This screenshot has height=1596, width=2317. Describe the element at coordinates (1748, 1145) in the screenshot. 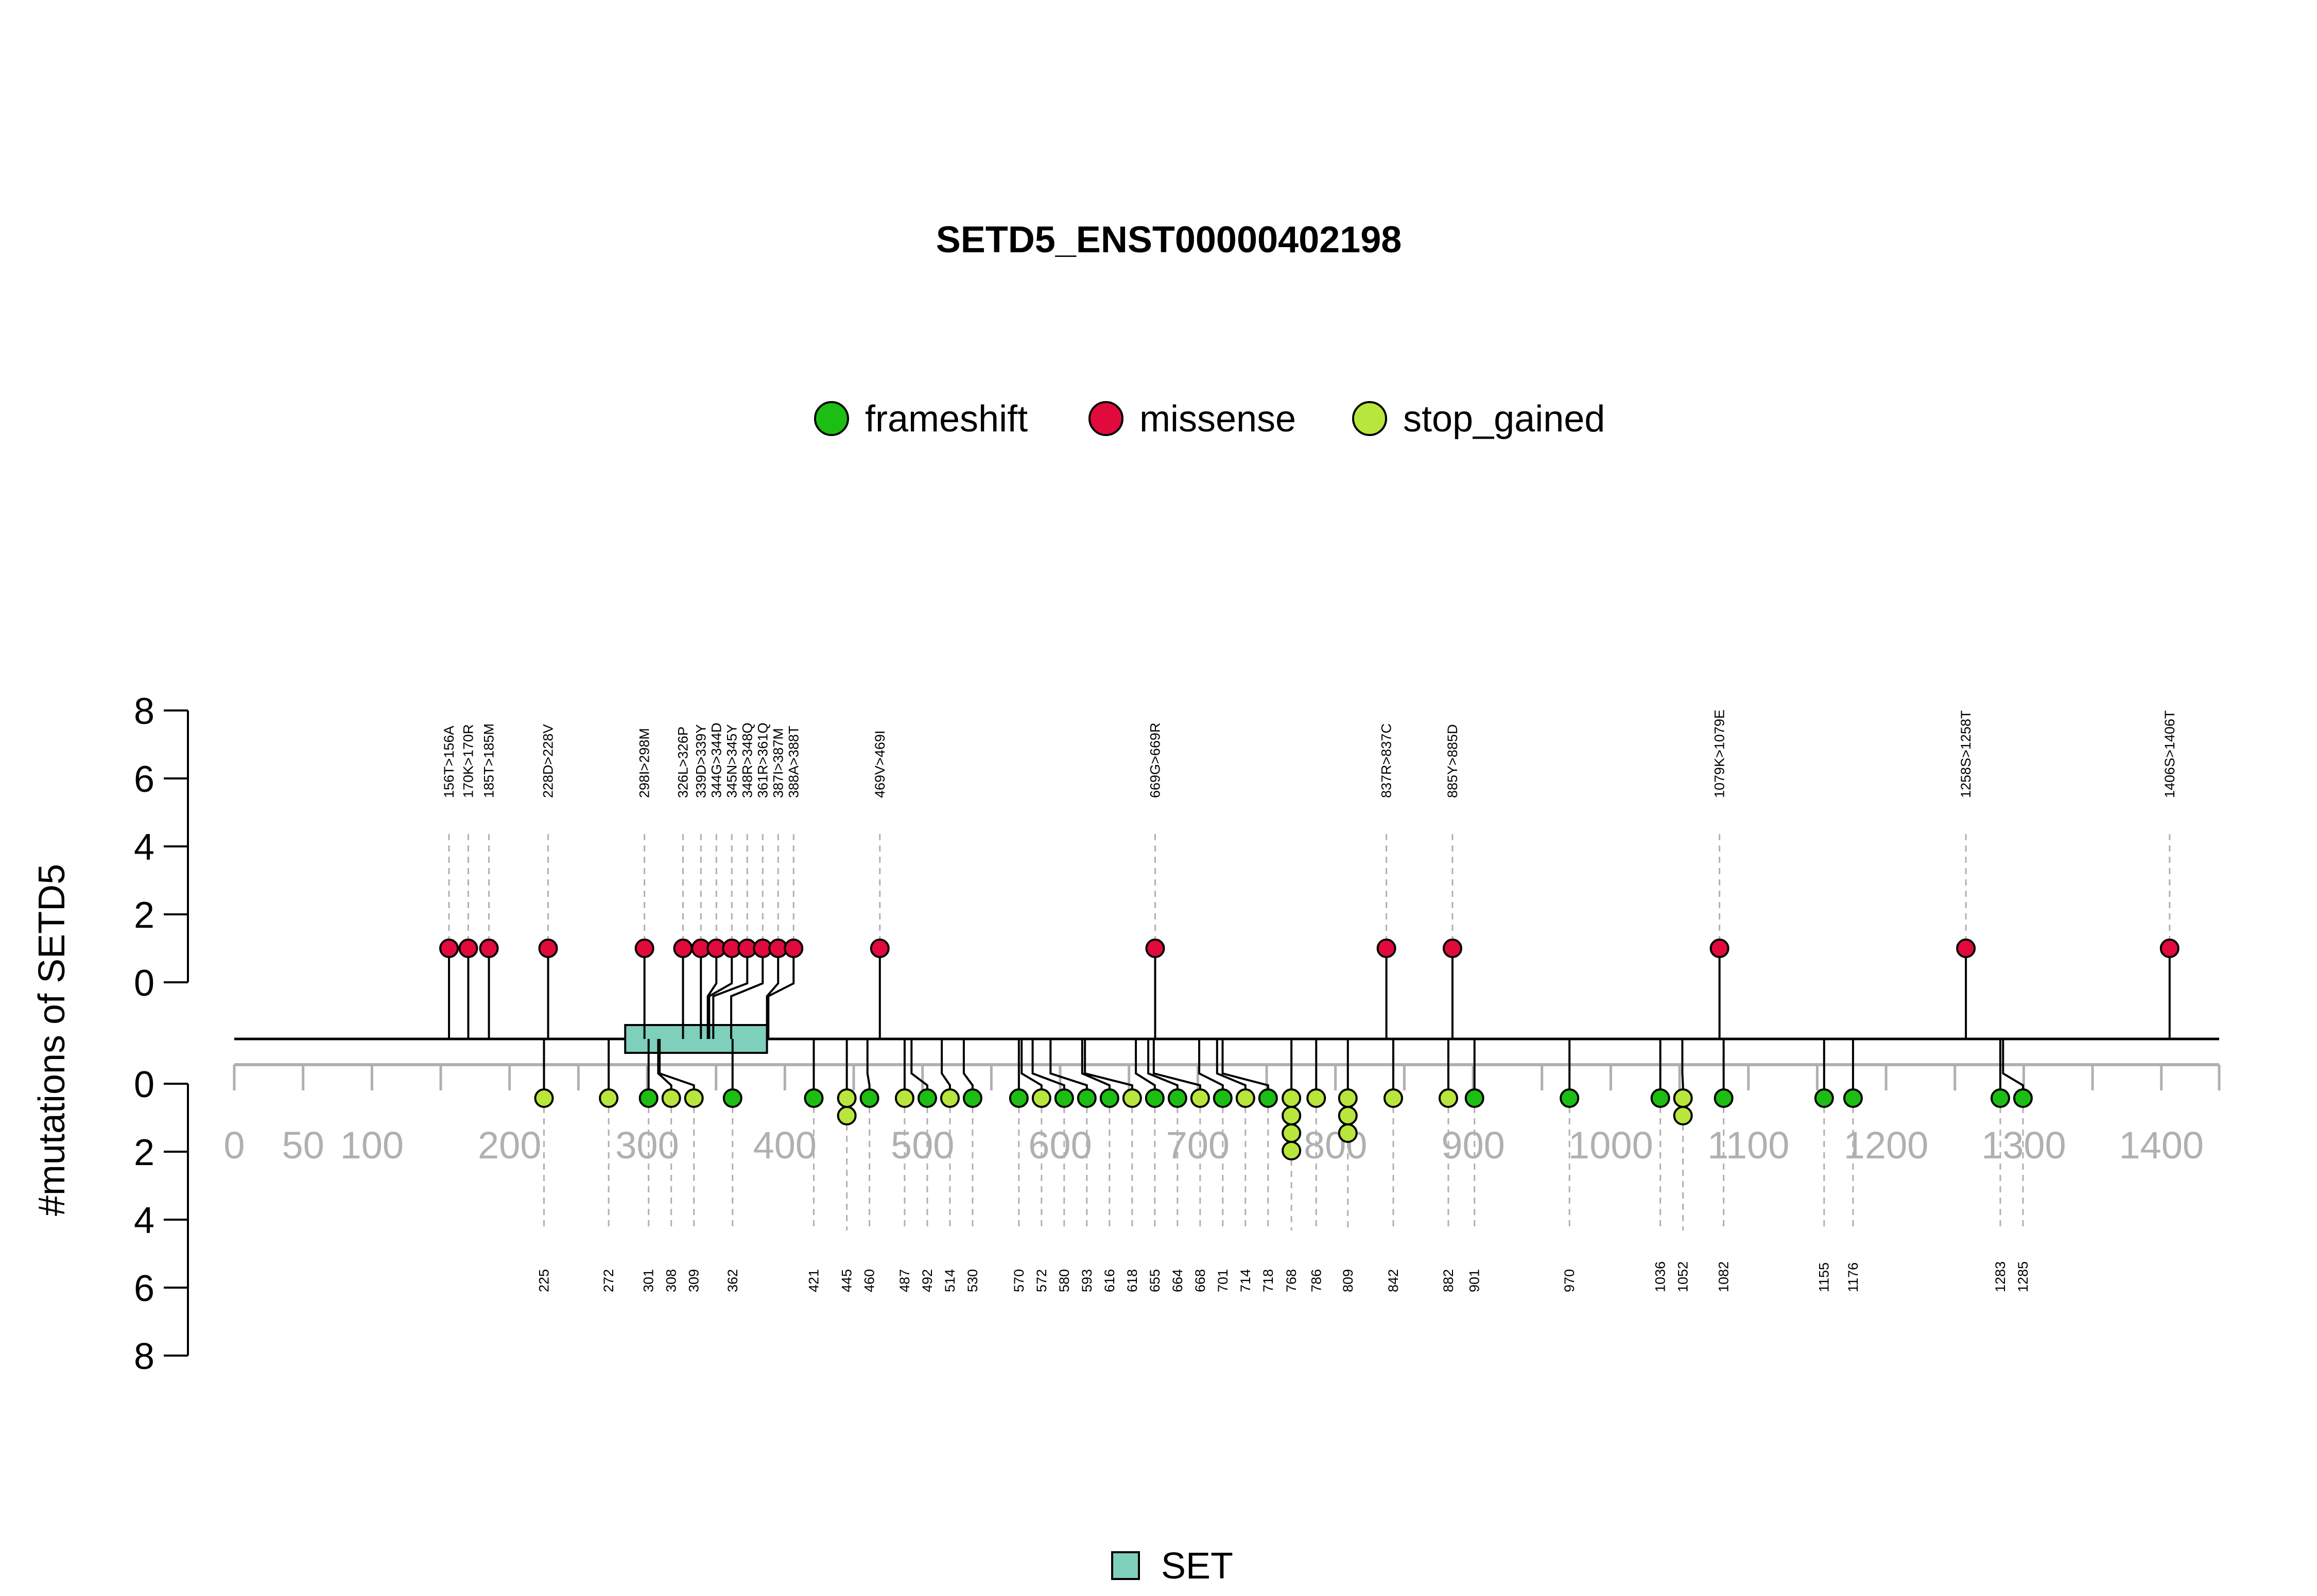

I see `x-tick-label: 1100` at that location.